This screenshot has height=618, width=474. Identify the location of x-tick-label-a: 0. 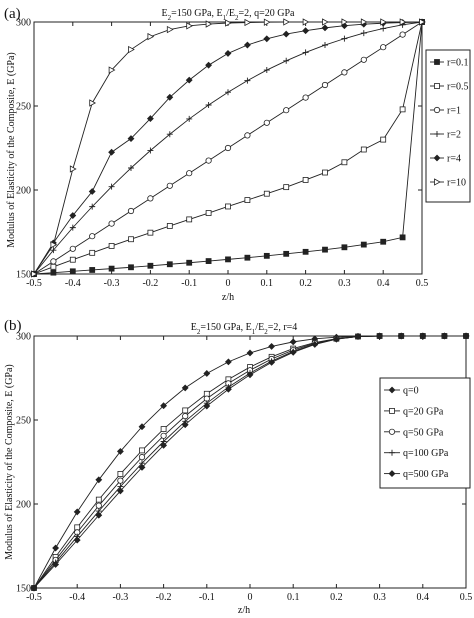
(228, 283).